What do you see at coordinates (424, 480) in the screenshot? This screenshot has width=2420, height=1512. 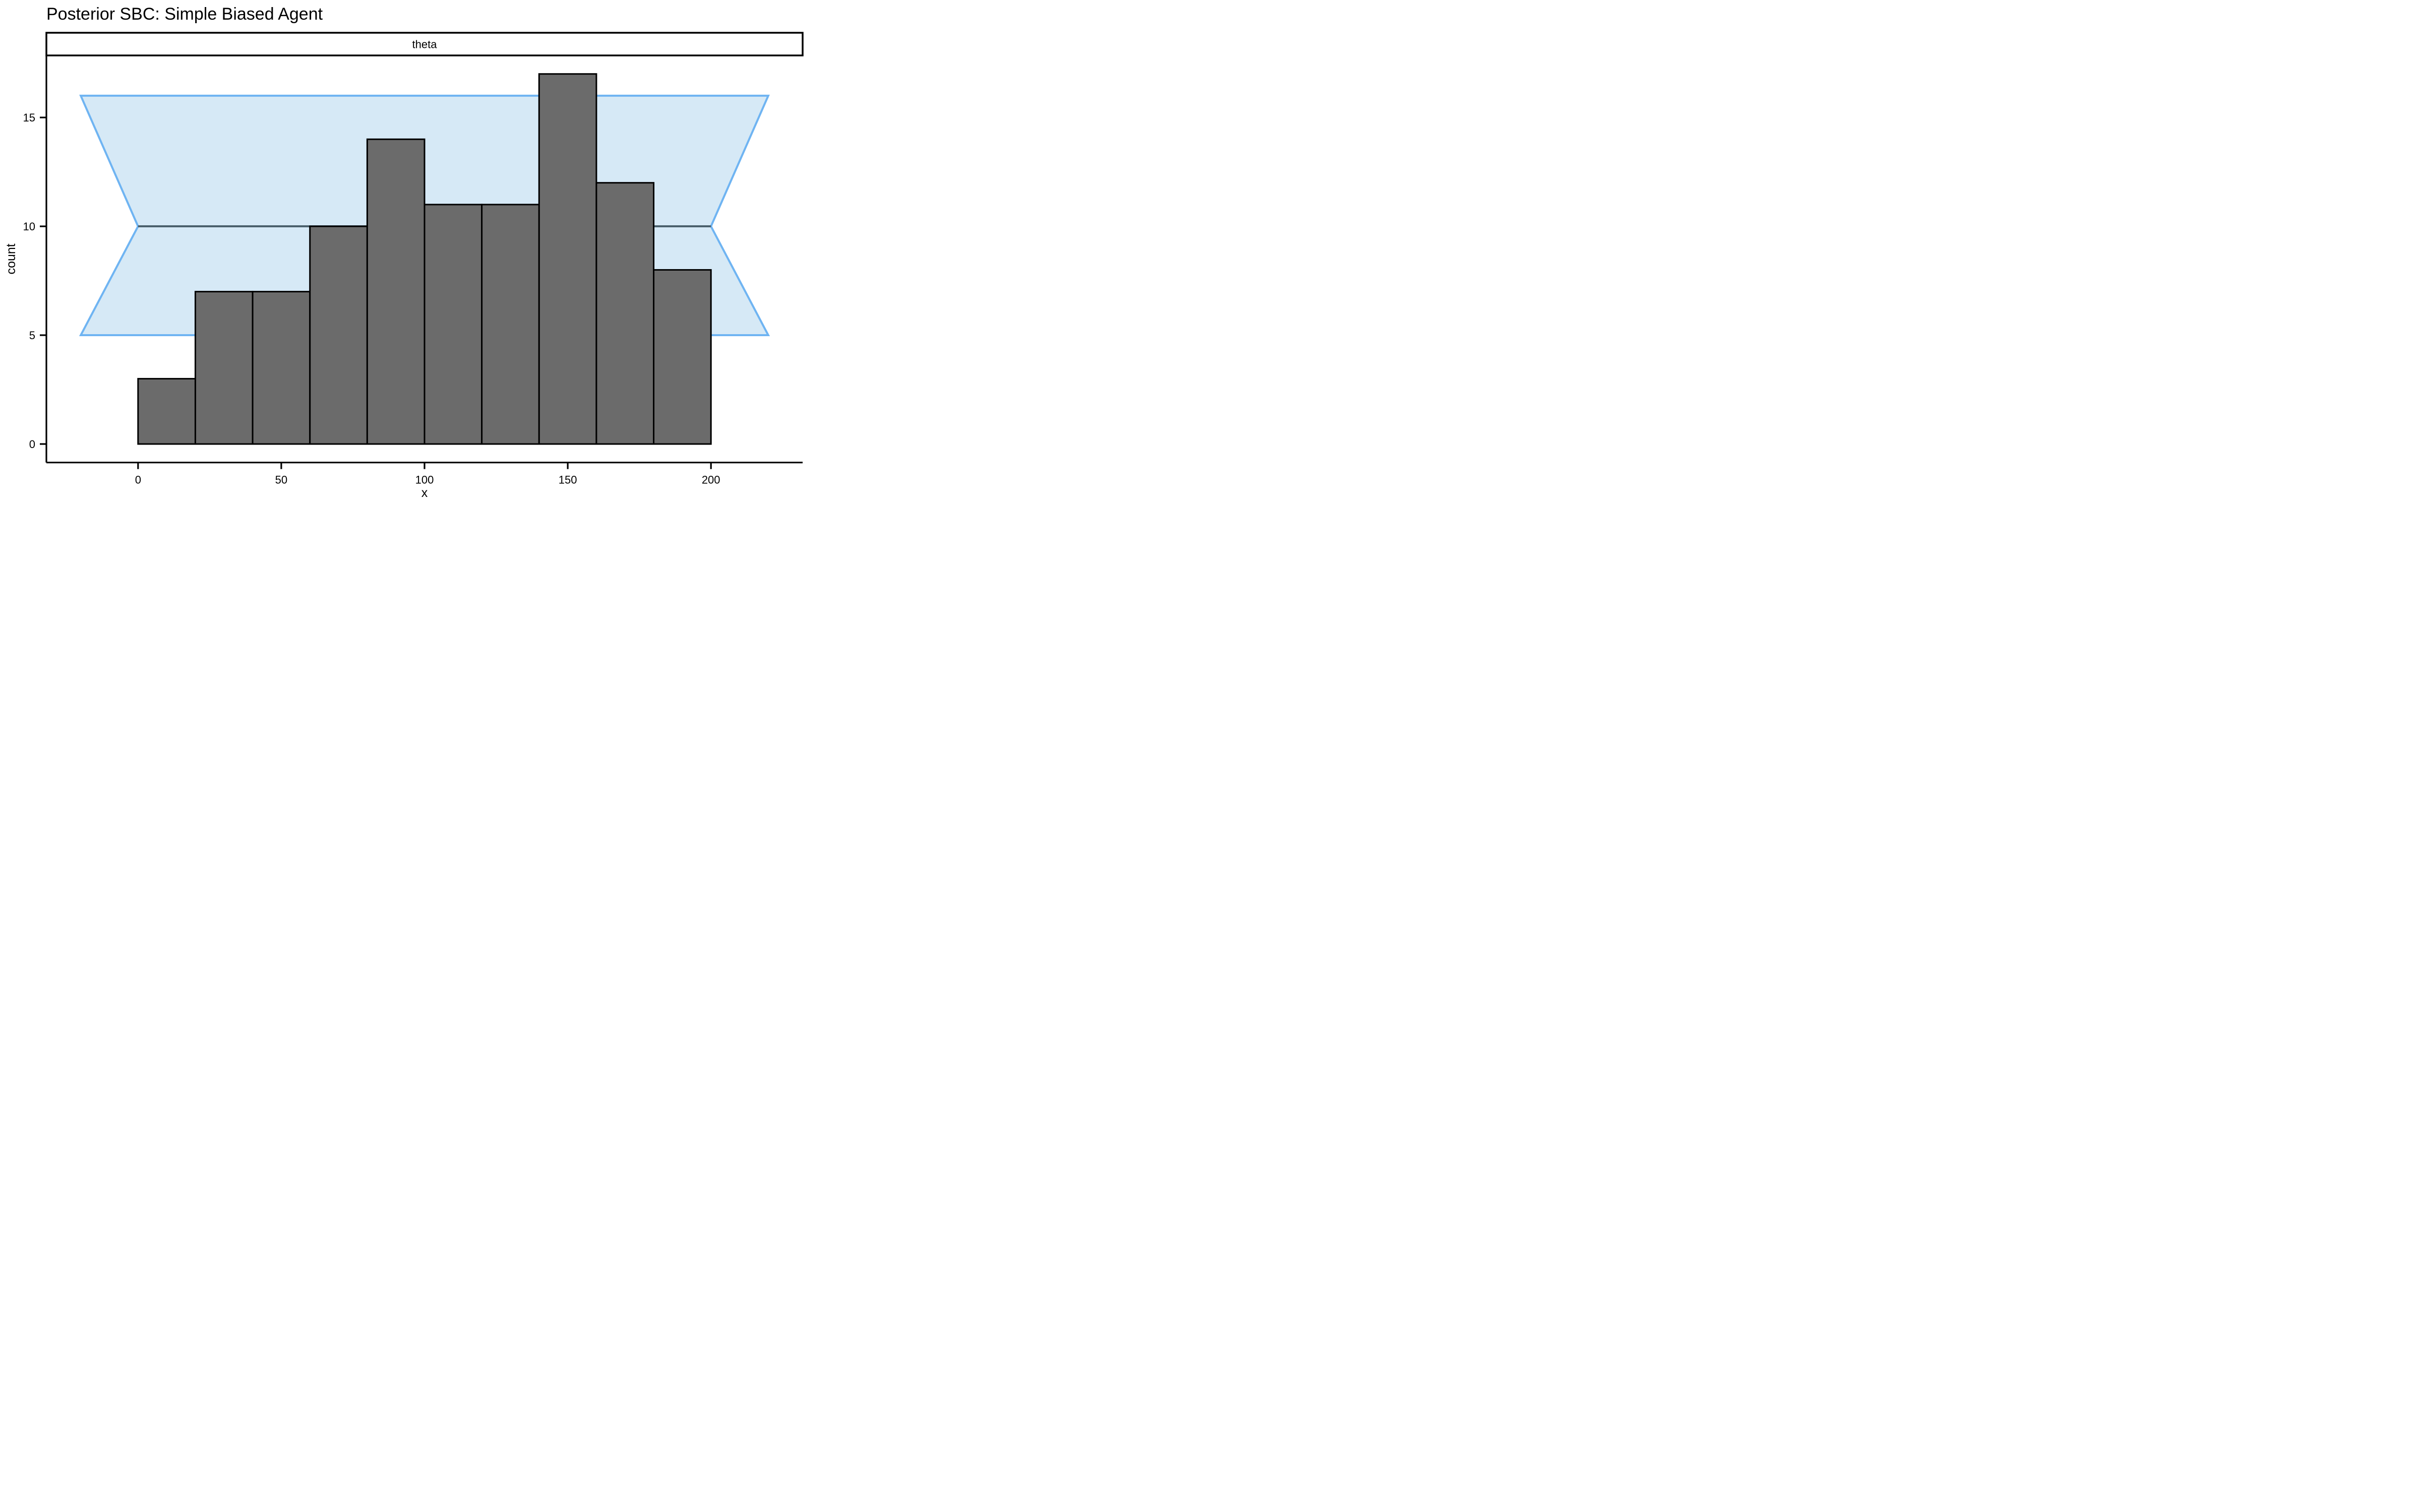 I see `x-tick-label: 100` at bounding box center [424, 480].